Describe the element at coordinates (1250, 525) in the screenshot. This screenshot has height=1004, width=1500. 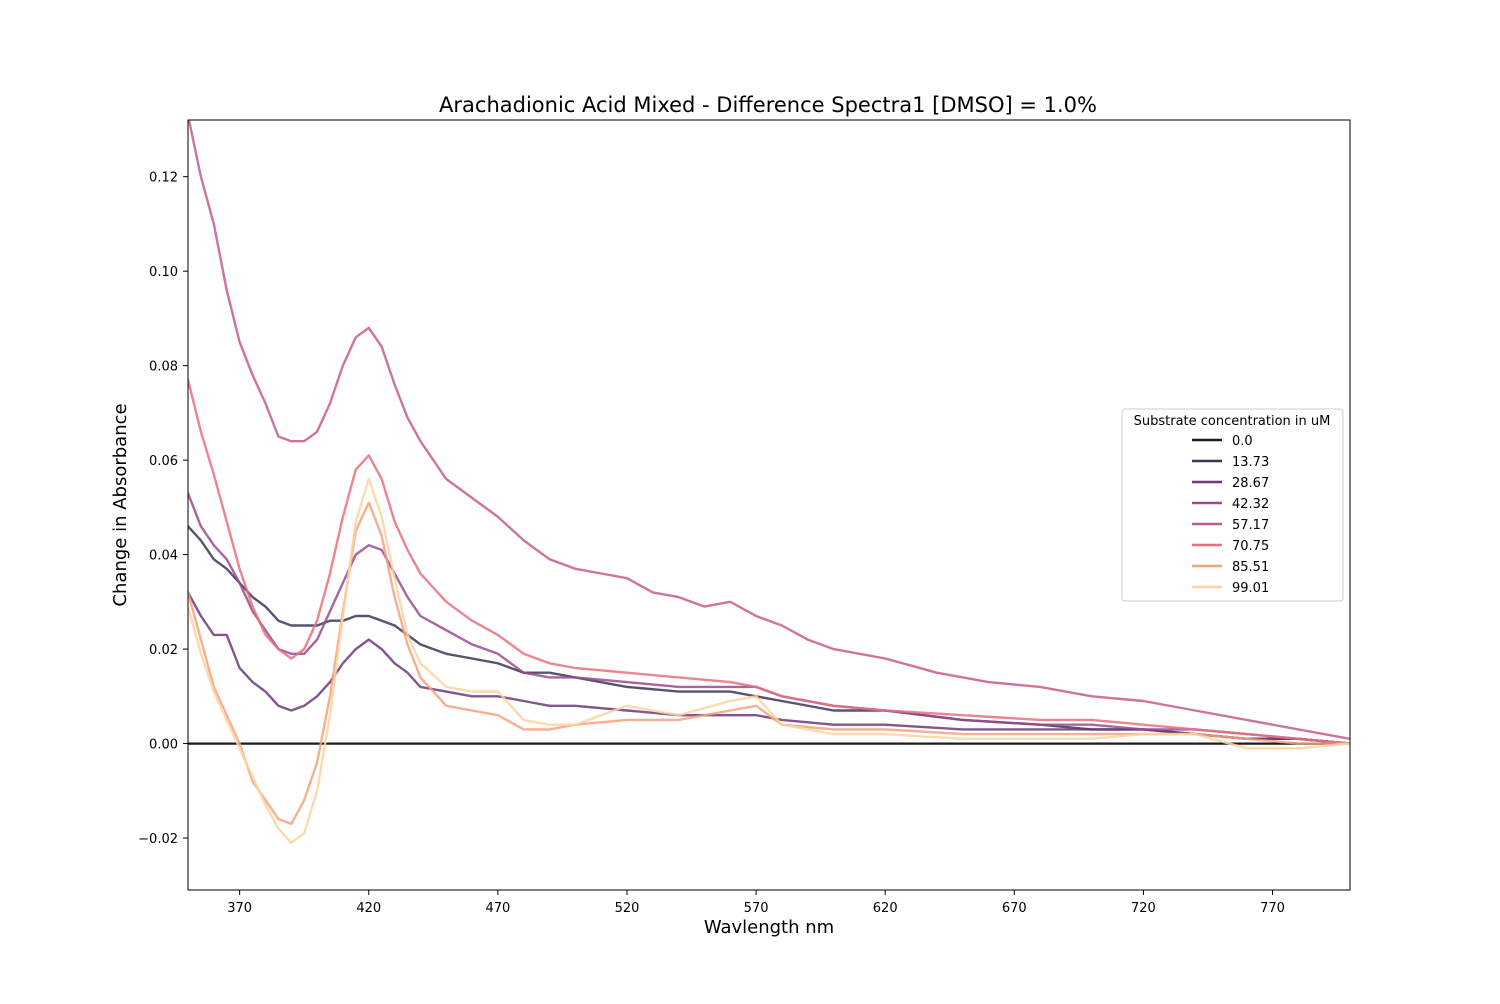
I see `legend-label: 57.17` at that location.